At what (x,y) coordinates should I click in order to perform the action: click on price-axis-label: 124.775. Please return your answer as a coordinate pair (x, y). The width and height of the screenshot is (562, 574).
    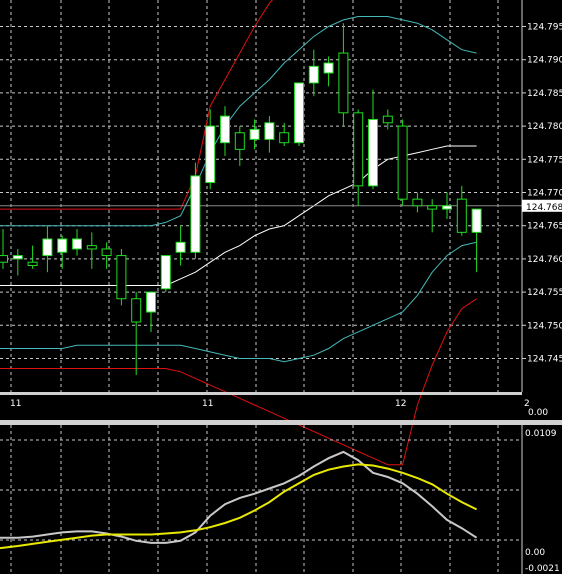
    Looking at the image, I should click on (544, 160).